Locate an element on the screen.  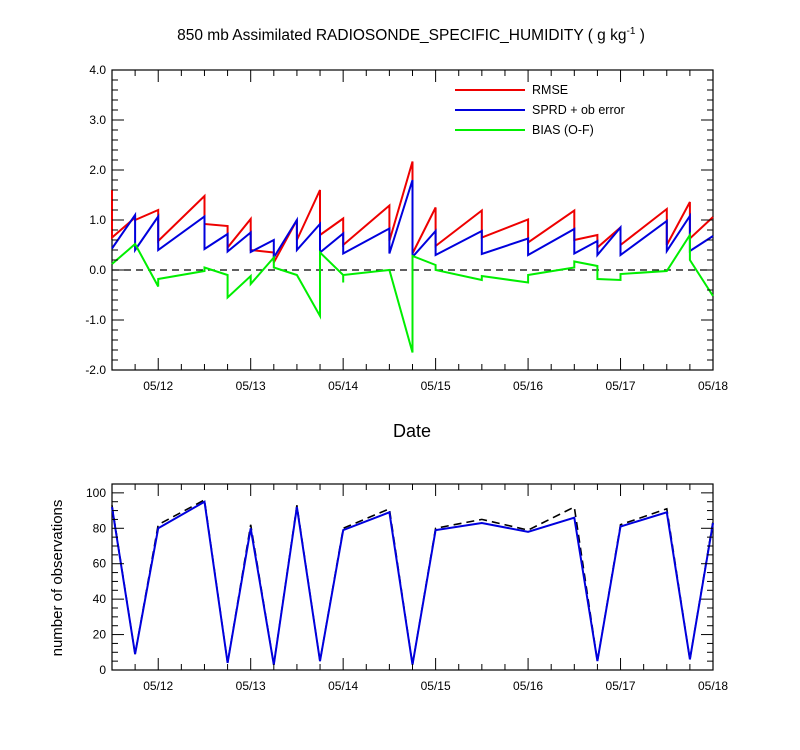
top-x-tick-label: 05/16 is located at coordinates (528, 386).